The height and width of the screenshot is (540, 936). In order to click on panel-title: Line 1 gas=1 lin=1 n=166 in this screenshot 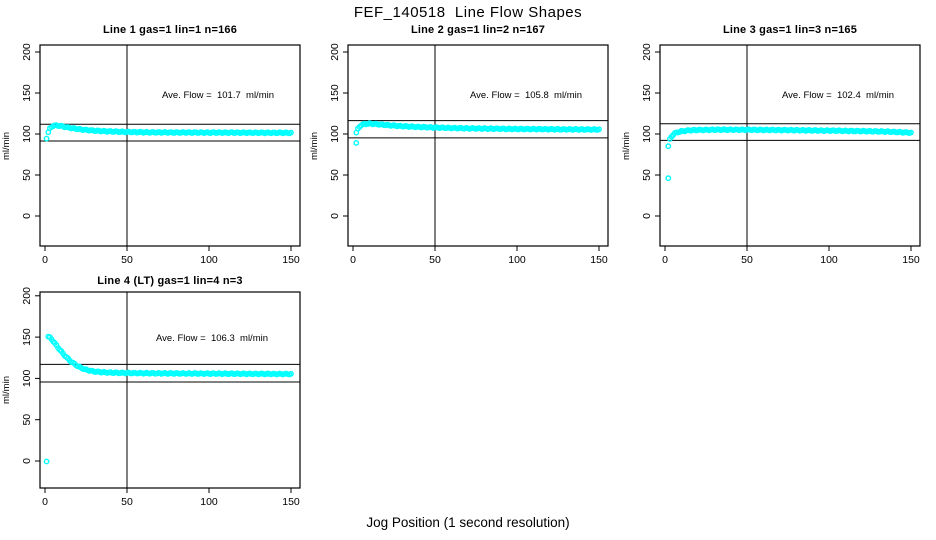, I will do `click(170, 30)`.